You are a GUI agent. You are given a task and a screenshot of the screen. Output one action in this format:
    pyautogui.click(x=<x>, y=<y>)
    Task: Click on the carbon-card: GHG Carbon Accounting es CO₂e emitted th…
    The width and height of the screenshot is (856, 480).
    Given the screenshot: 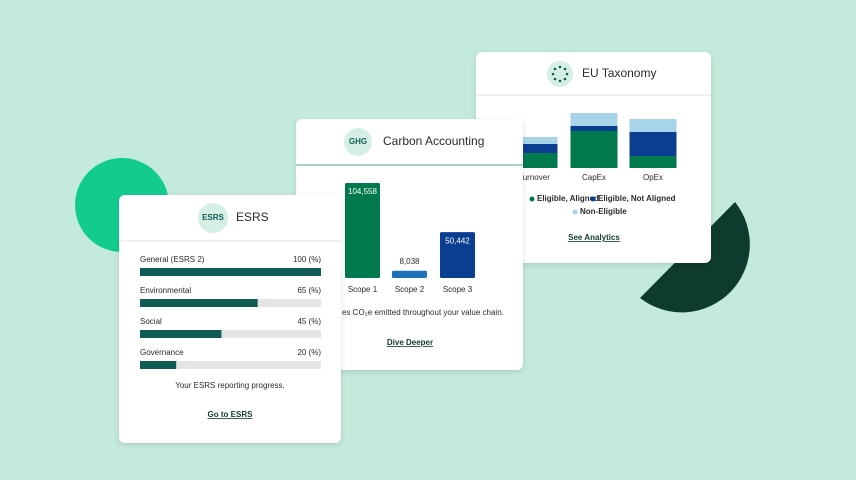 What is the action you would take?
    pyautogui.click(x=409, y=244)
    